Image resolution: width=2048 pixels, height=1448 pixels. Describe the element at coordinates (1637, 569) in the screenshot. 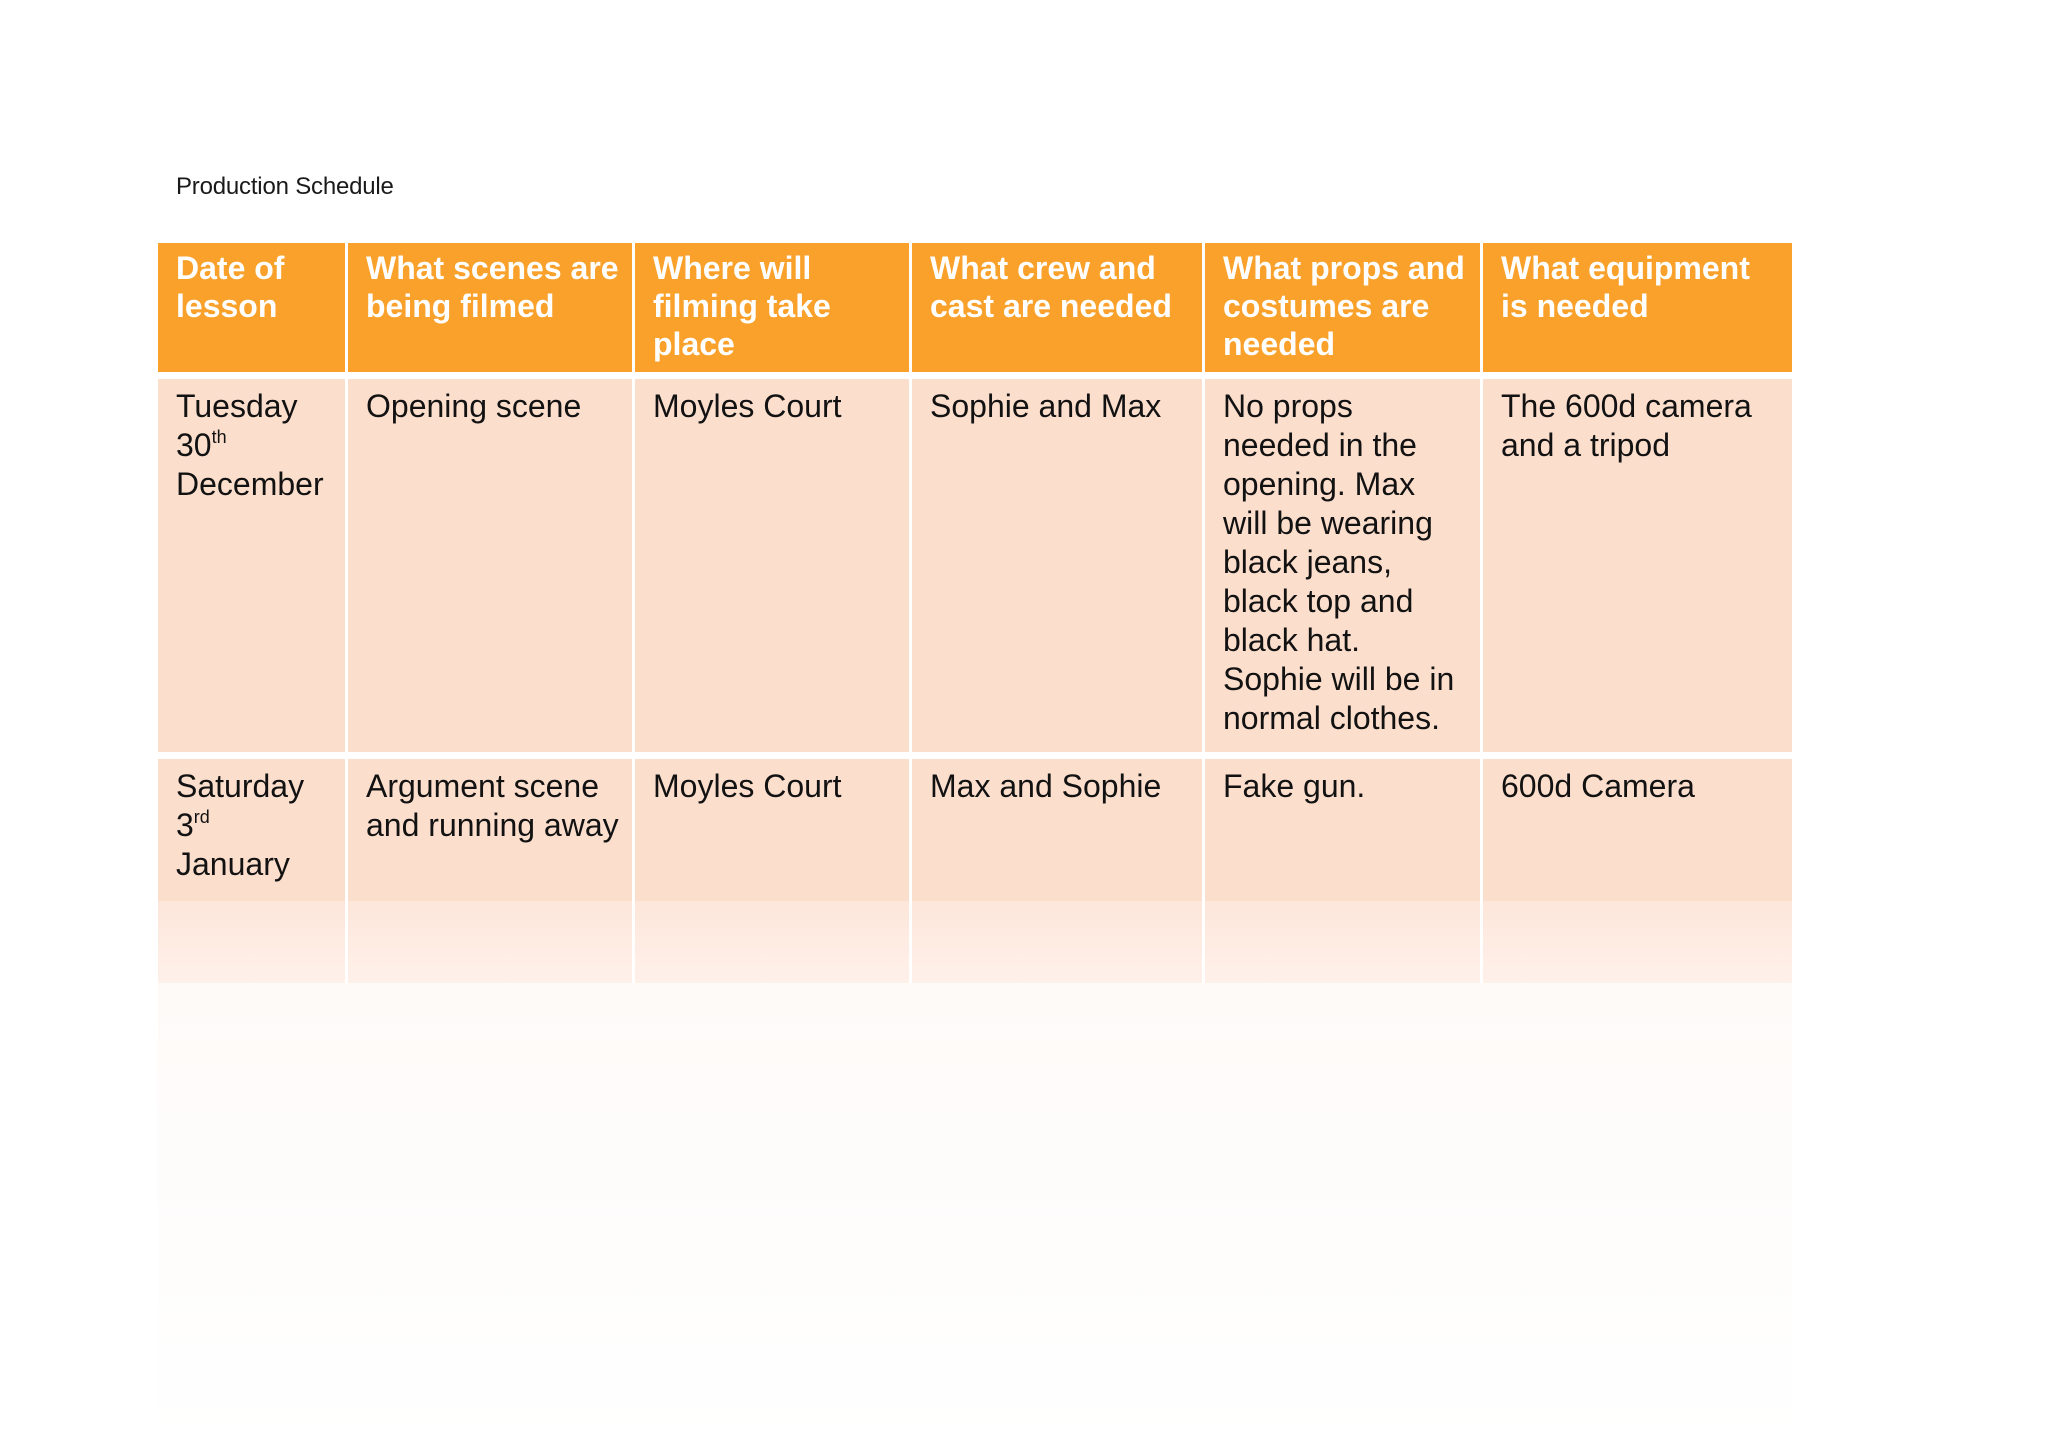

I see `cell-equipment: The 600d camera and a tripod` at that location.